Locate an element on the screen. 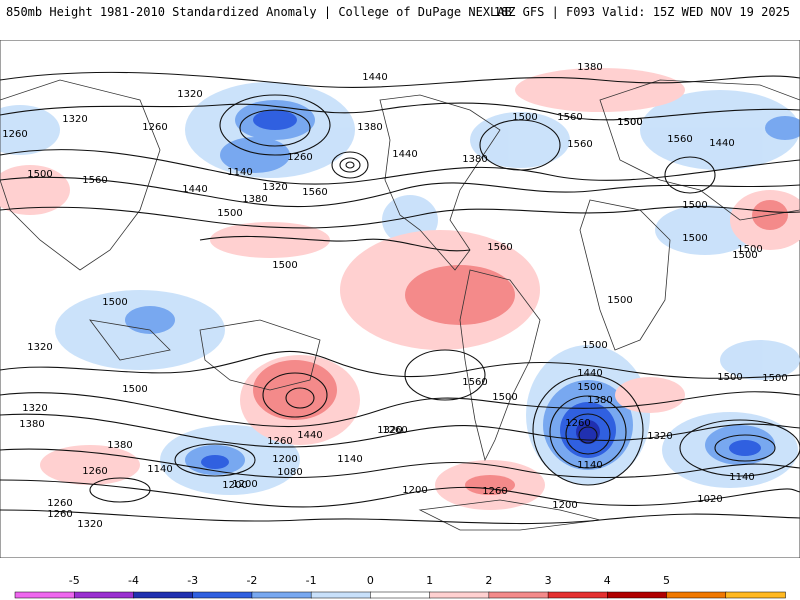 Image resolution: width=800 pixels, height=600 pixels. colorbar-tick-label: -2 is located at coordinates (251, 580).